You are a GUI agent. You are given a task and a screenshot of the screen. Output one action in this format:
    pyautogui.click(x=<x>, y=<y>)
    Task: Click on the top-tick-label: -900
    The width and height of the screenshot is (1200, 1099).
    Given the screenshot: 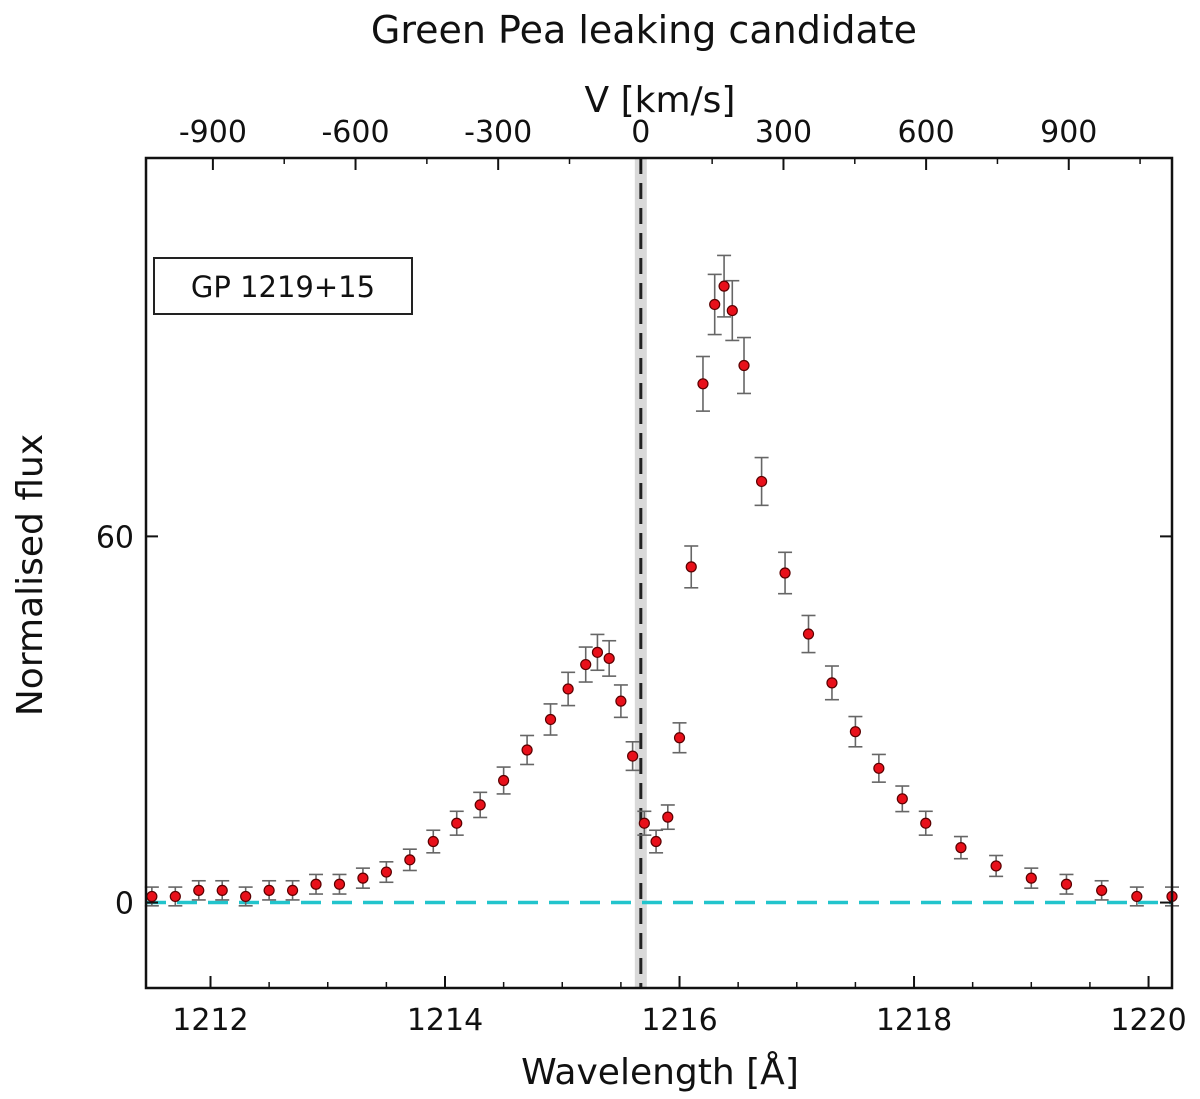 What is the action you would take?
    pyautogui.click(x=213, y=132)
    